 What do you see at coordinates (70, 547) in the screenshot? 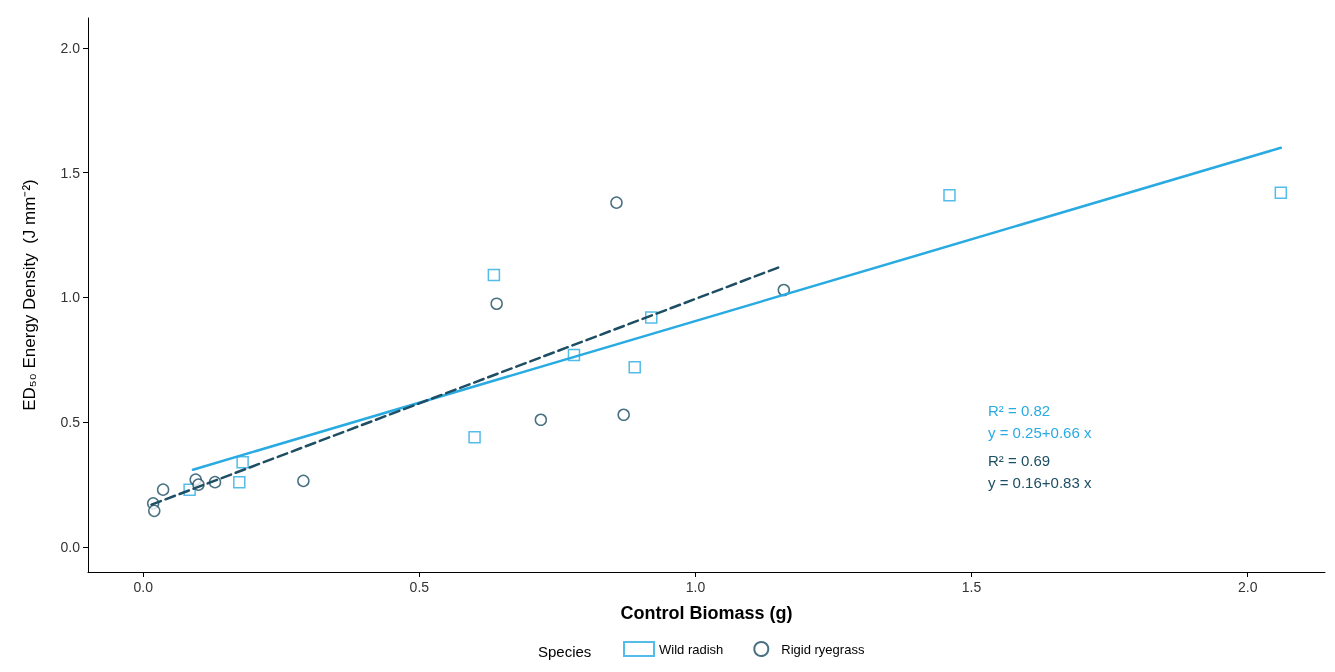
I see `y-tick-label: 0.0` at bounding box center [70, 547].